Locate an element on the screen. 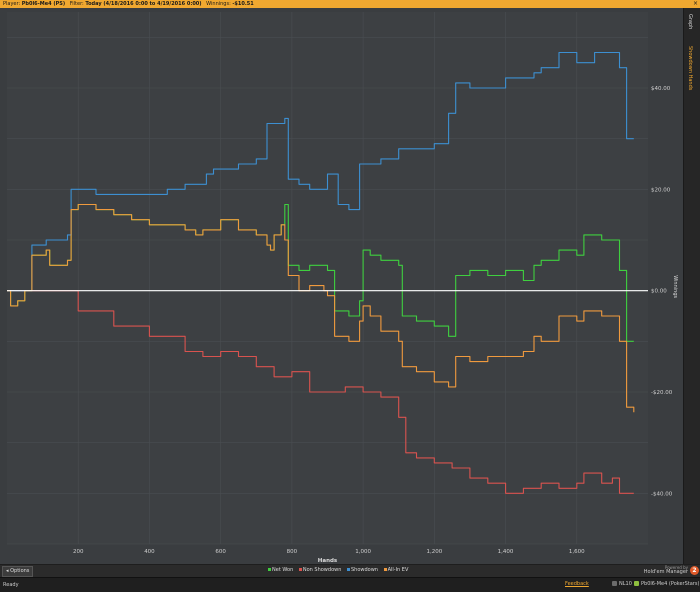 The width and height of the screenshot is (700, 592). active-player-label: Pb0l6-Me4 (PokerStars) is located at coordinates (670, 584).